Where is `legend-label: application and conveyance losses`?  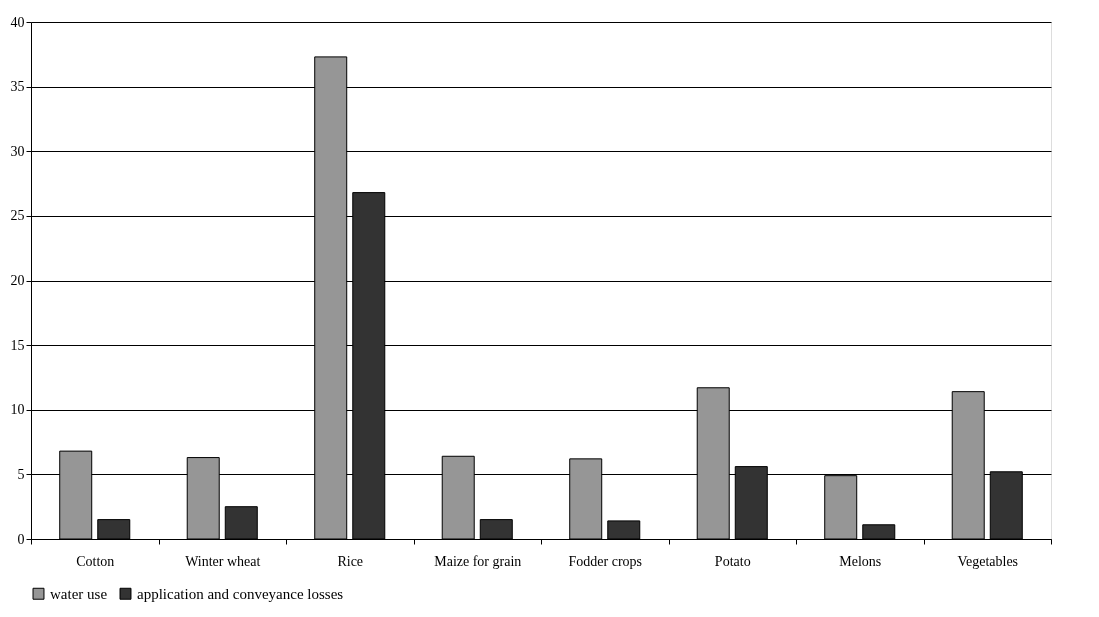
legend-label: application and conveyance losses is located at coordinates (240, 593).